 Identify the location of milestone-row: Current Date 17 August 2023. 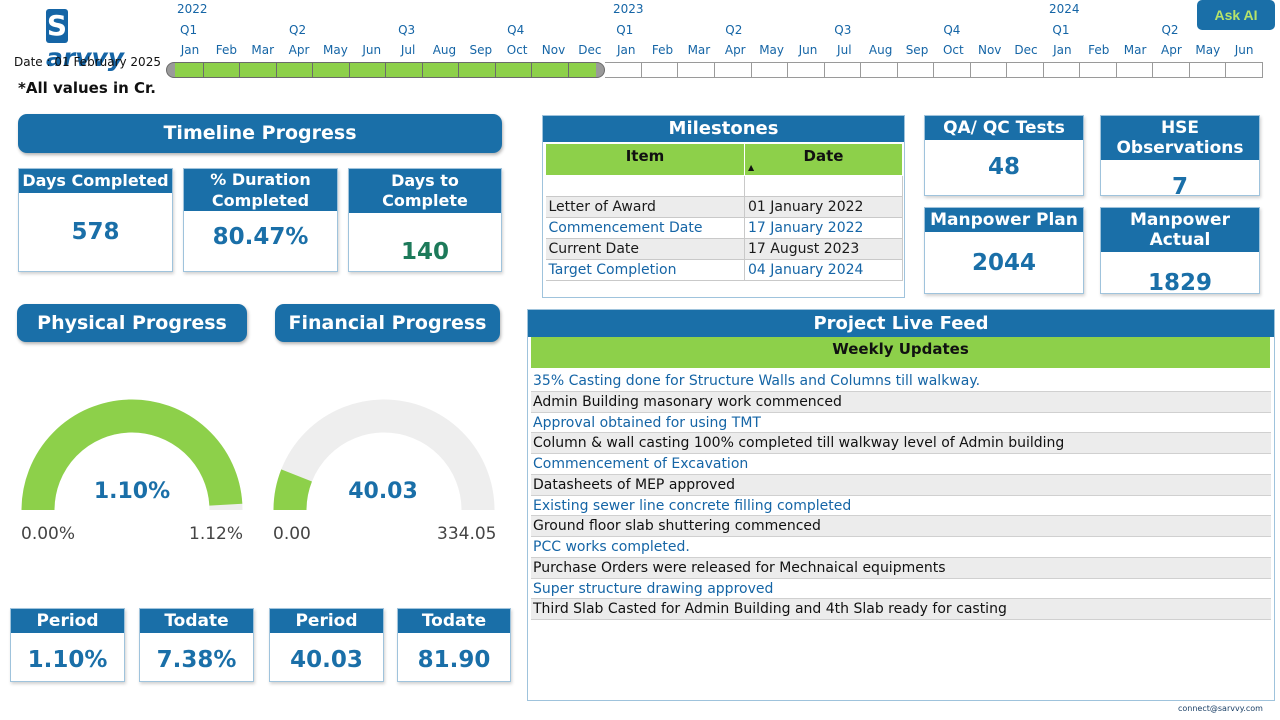
(724, 249).